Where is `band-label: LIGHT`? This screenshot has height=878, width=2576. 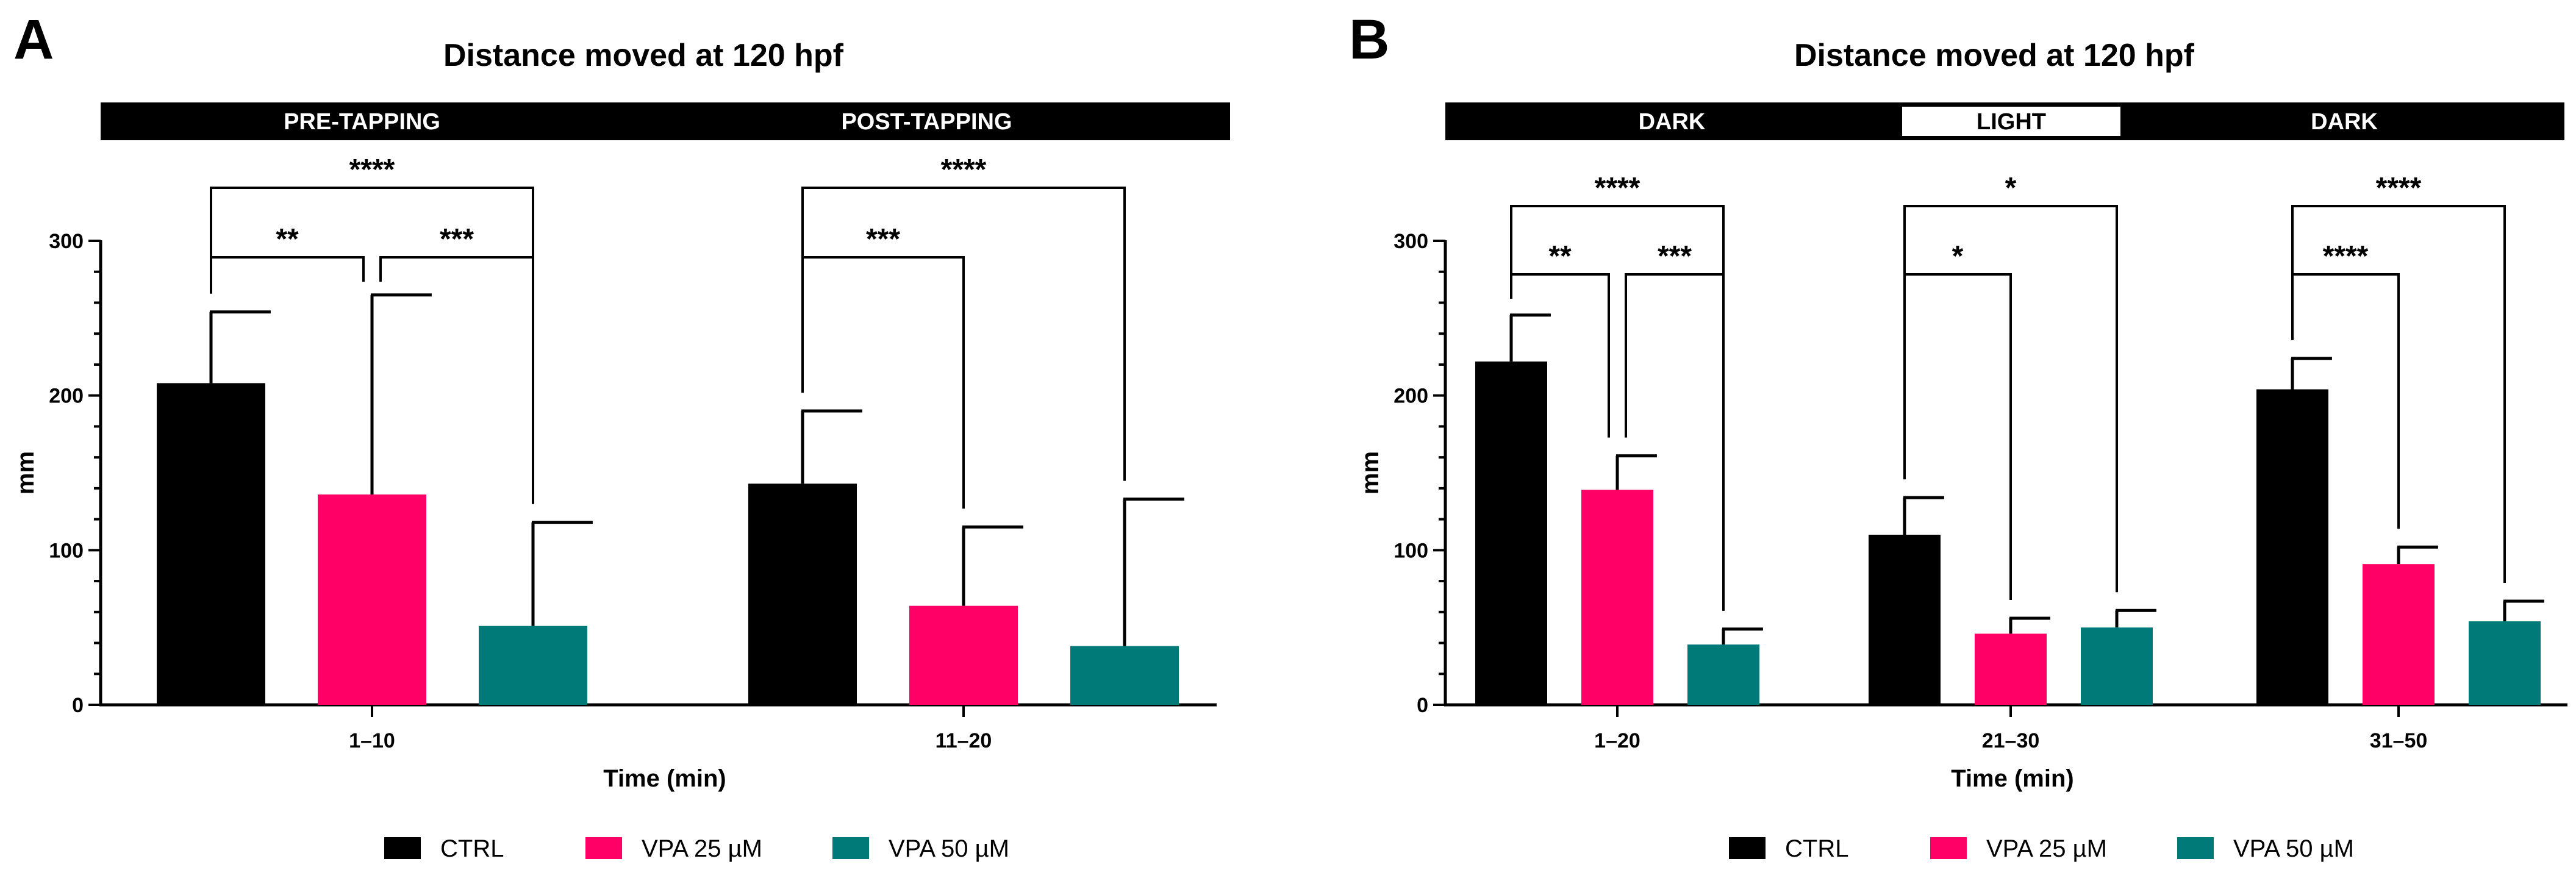
band-label: LIGHT is located at coordinates (2011, 122).